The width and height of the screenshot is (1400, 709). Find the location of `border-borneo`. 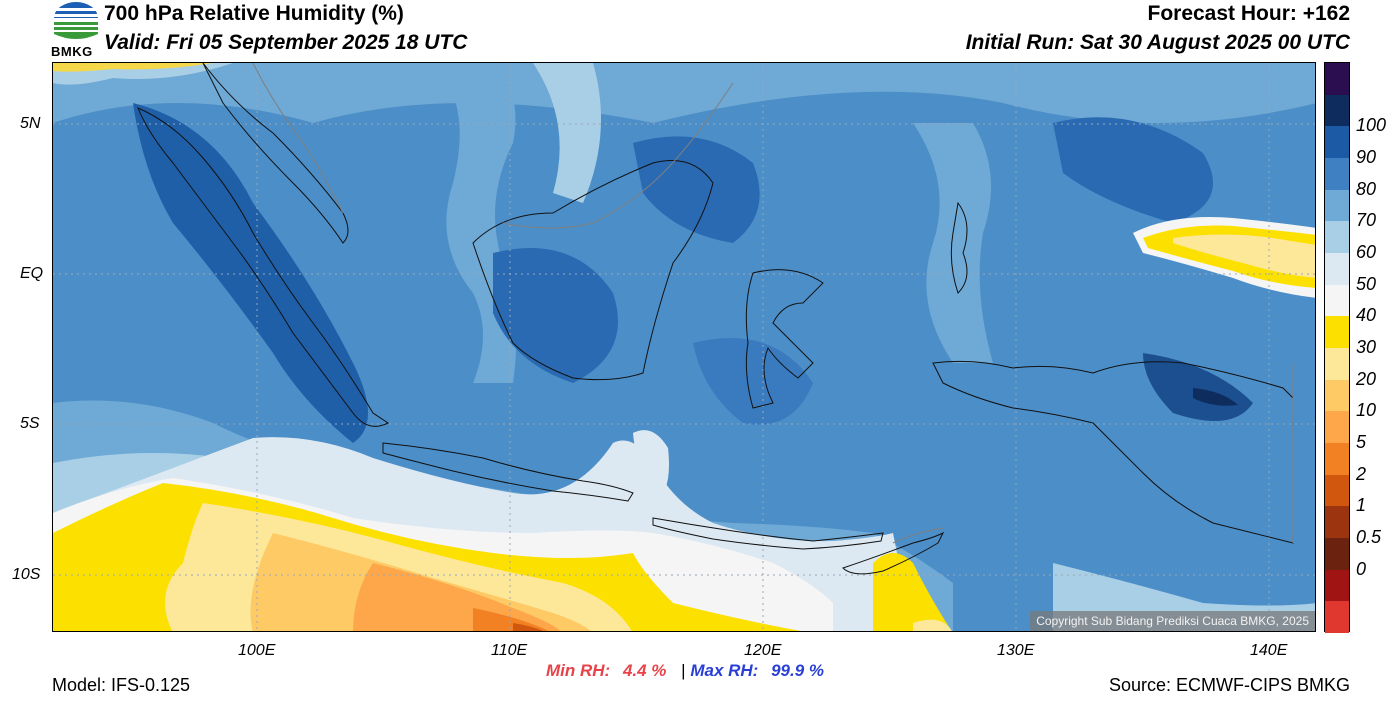

border-borneo is located at coordinates (618, 155).